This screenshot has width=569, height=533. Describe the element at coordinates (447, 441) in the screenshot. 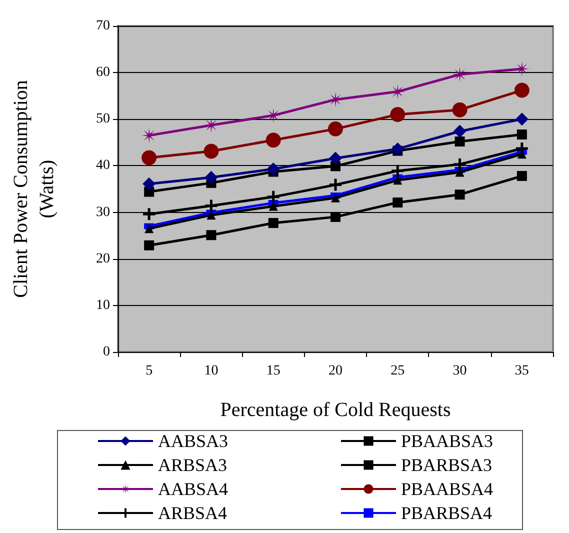

I see `legend-label: PBAABSA3` at that location.